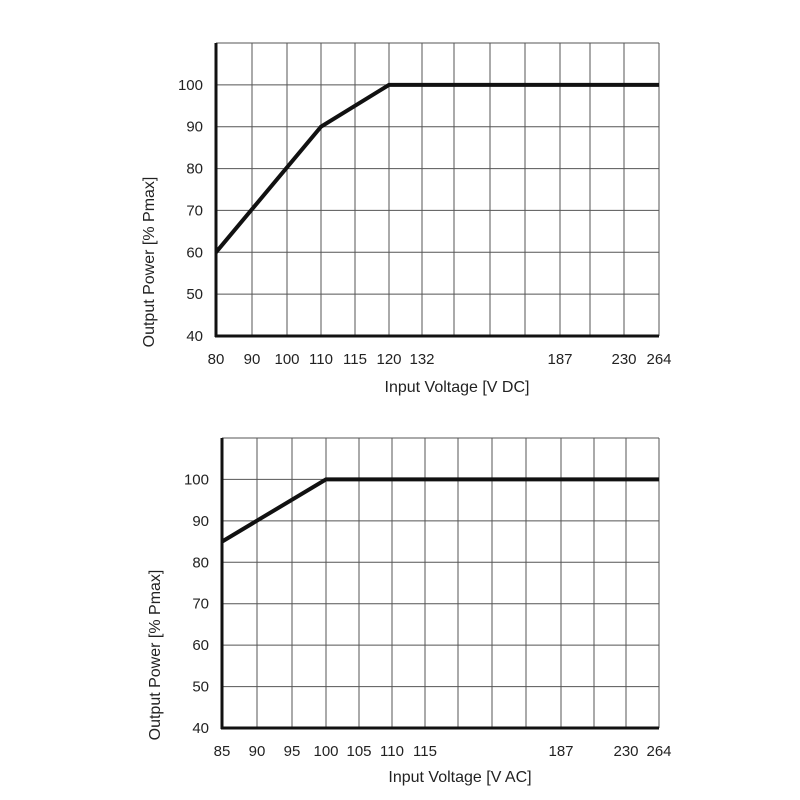 Image resolution: width=800 pixels, height=800 pixels. I want to click on x-axis-title: Input Voltage [V DC], so click(457, 387).